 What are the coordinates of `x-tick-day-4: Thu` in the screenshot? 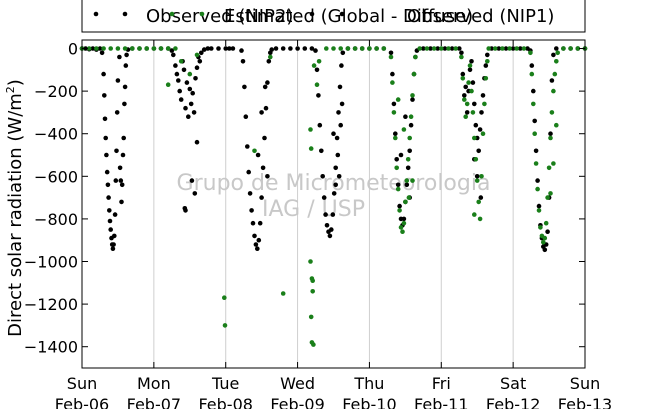 It's located at (368, 383).